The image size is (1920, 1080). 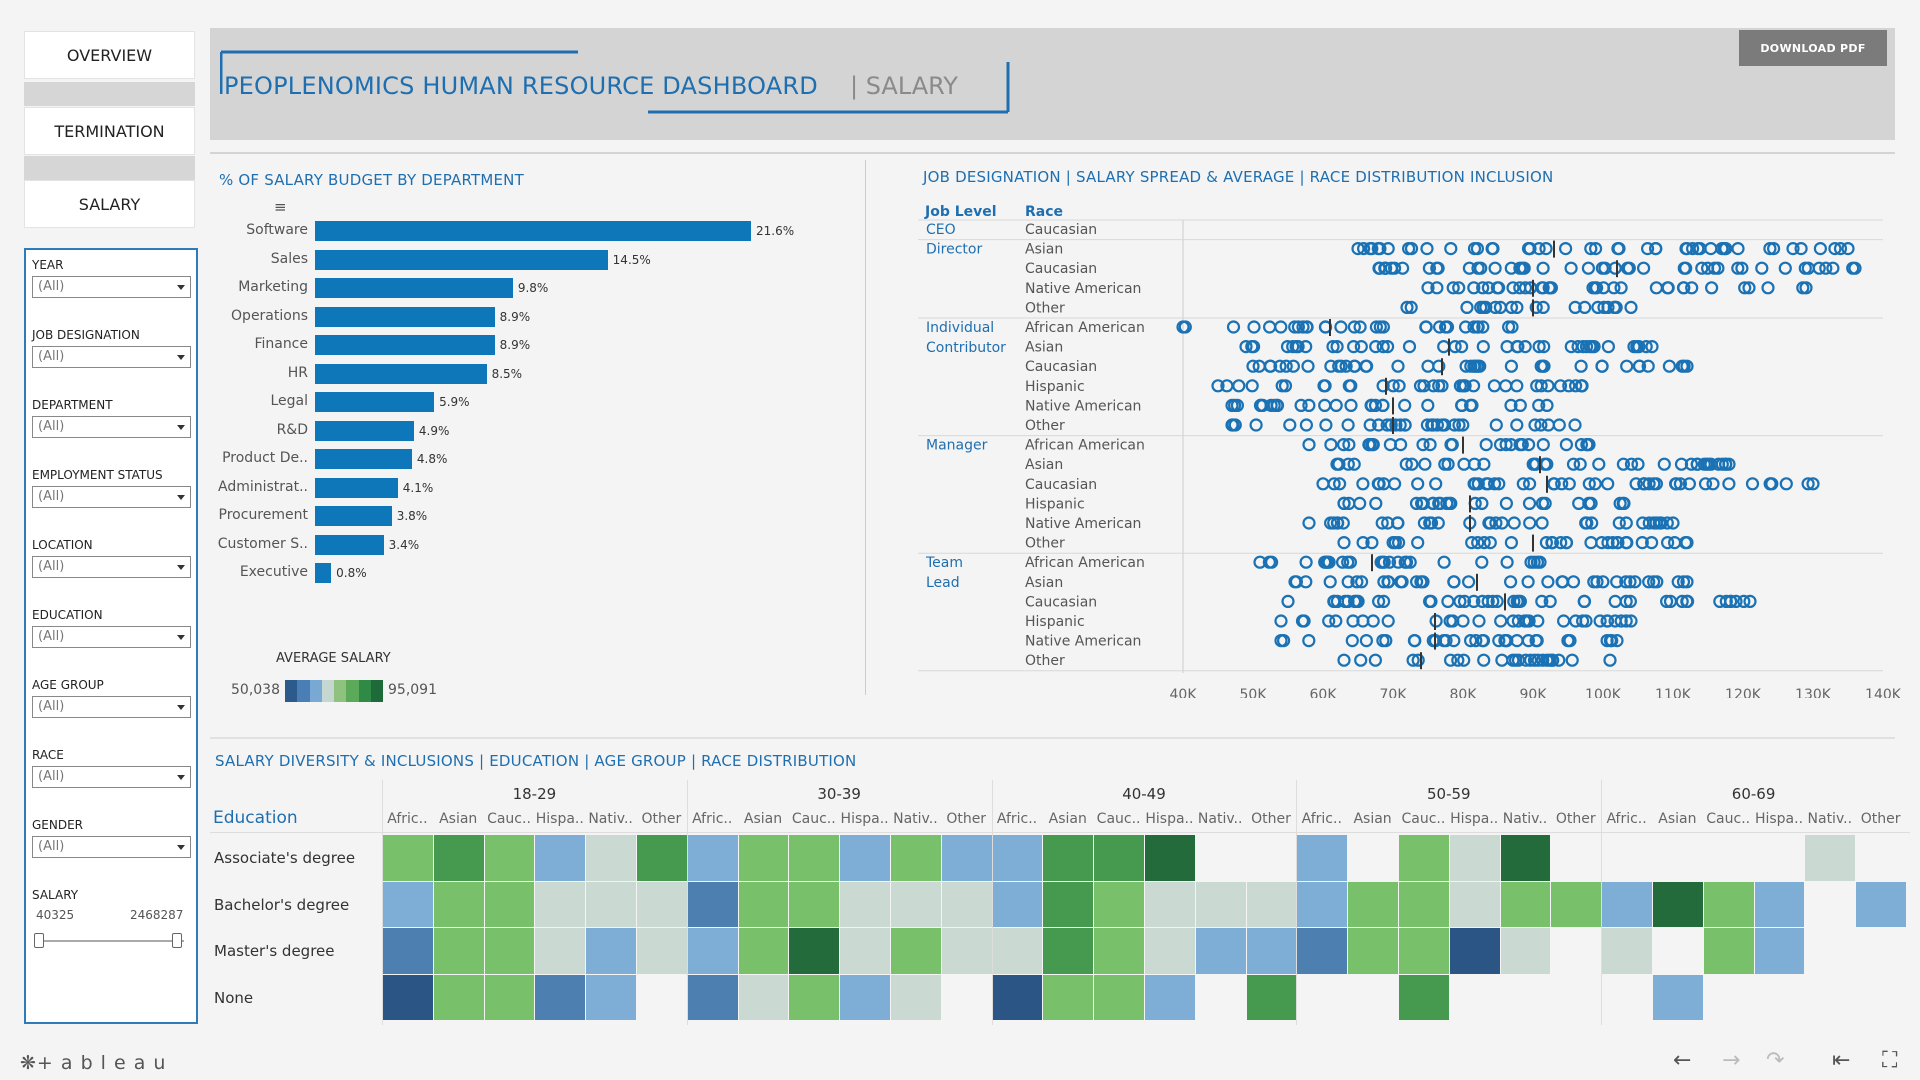 What do you see at coordinates (111, 941) in the screenshot?
I see `salary-slider-track` at bounding box center [111, 941].